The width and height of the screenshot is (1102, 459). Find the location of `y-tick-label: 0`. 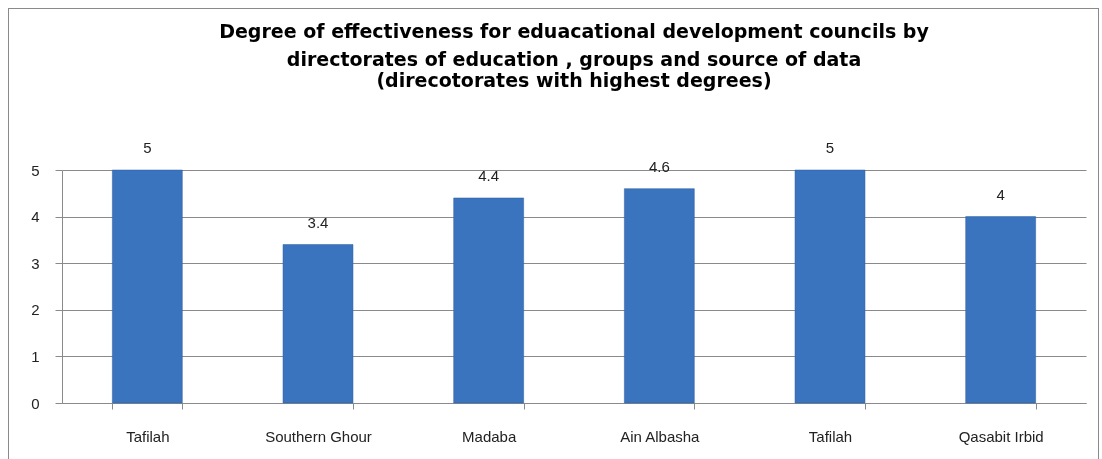

y-tick-label: 0 is located at coordinates (35, 403).